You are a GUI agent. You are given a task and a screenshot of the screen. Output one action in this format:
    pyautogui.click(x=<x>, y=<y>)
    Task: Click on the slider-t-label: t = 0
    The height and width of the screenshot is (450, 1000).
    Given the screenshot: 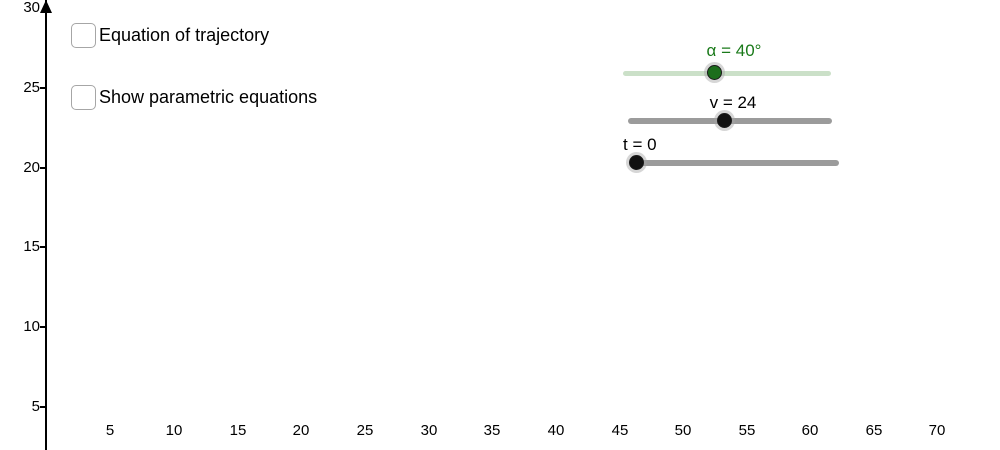 What is the action you would take?
    pyautogui.click(x=640, y=144)
    